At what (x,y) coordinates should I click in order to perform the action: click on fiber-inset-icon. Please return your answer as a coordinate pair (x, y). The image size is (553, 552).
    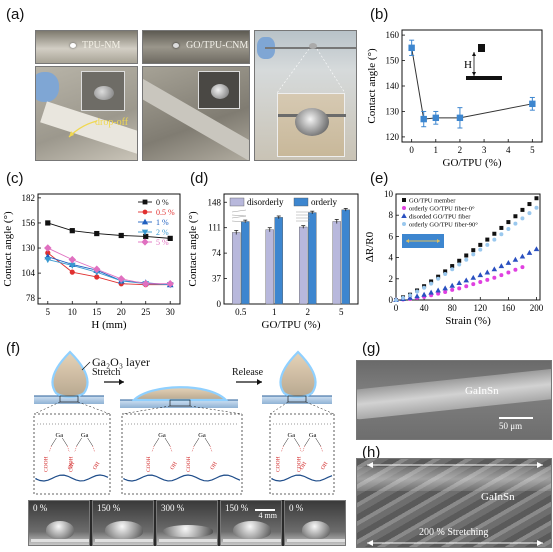
    Looking at the image, I should click on (423, 241).